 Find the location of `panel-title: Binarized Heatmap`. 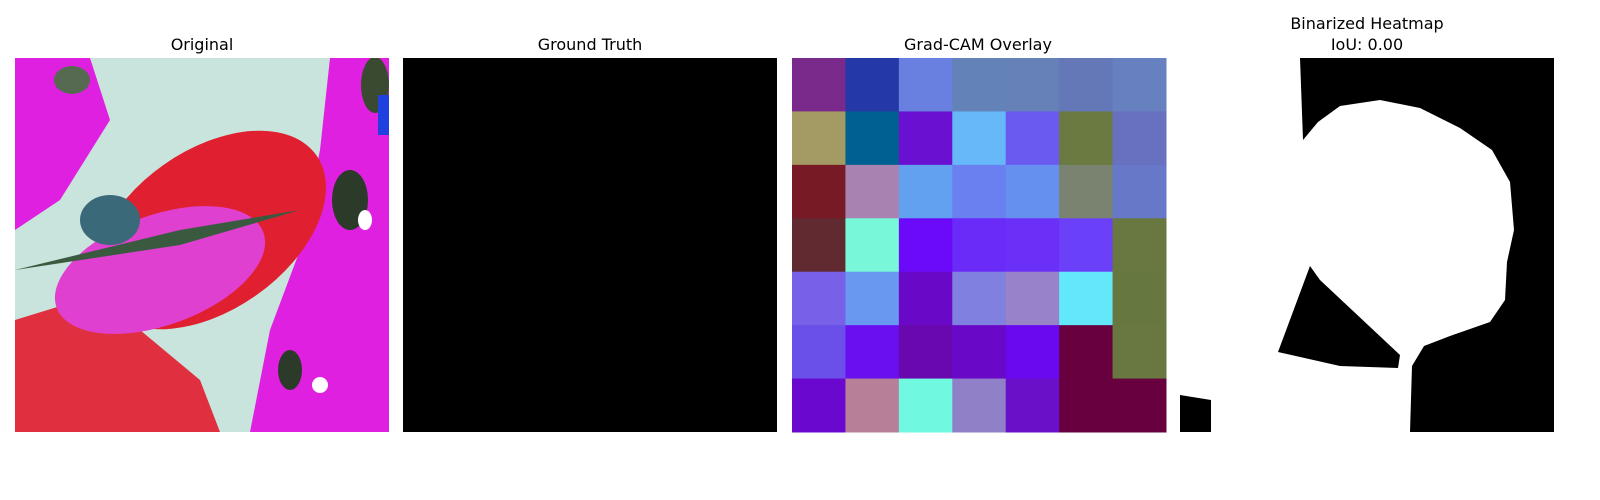

panel-title: Binarized Heatmap is located at coordinates (1366, 23).